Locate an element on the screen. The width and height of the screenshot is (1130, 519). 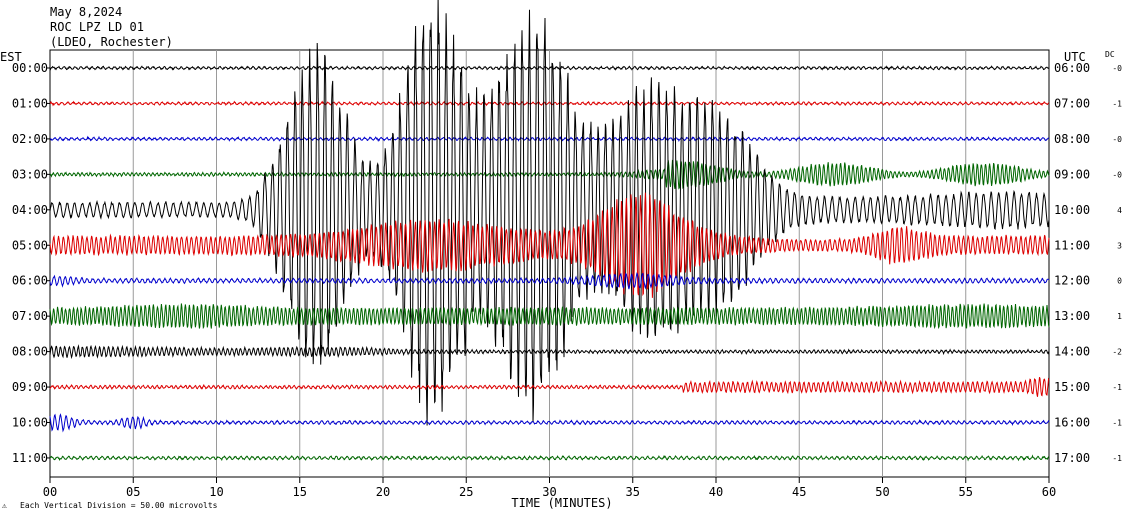
x-tick-label: 60 is located at coordinates (1049, 492).